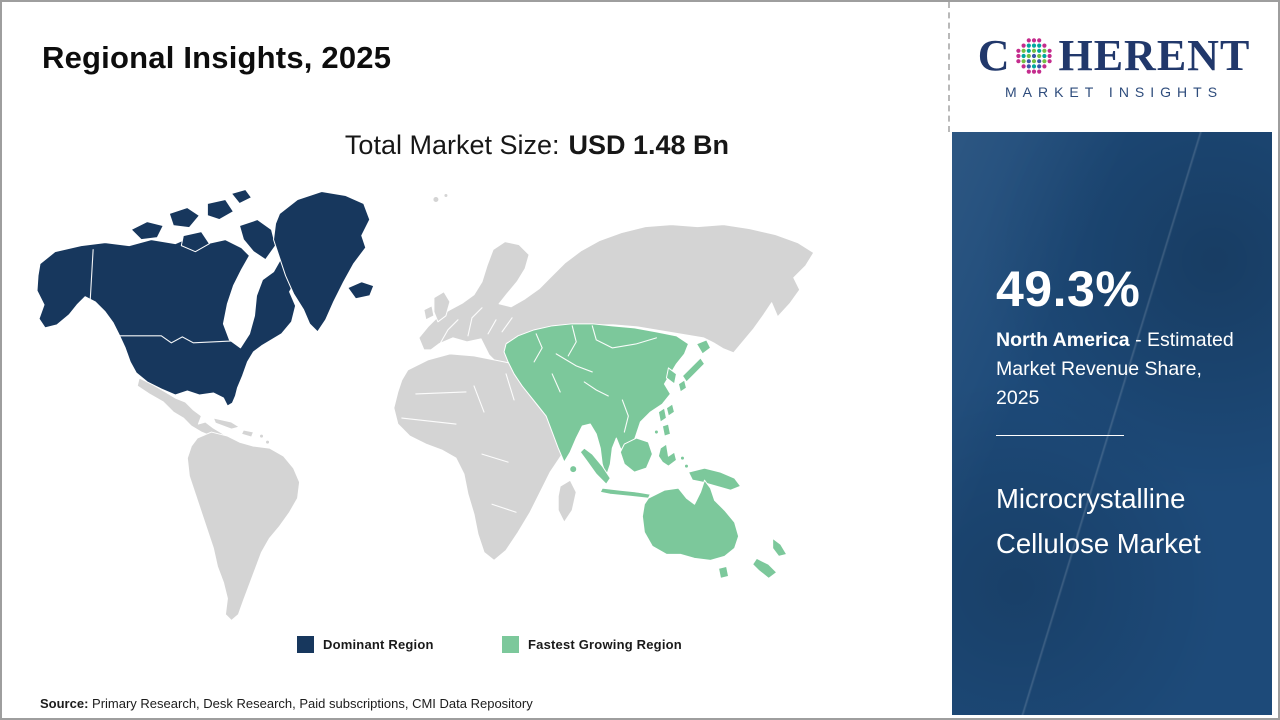  What do you see at coordinates (217, 57) in the screenshot?
I see `page-title: Regional Insights, 2025` at bounding box center [217, 57].